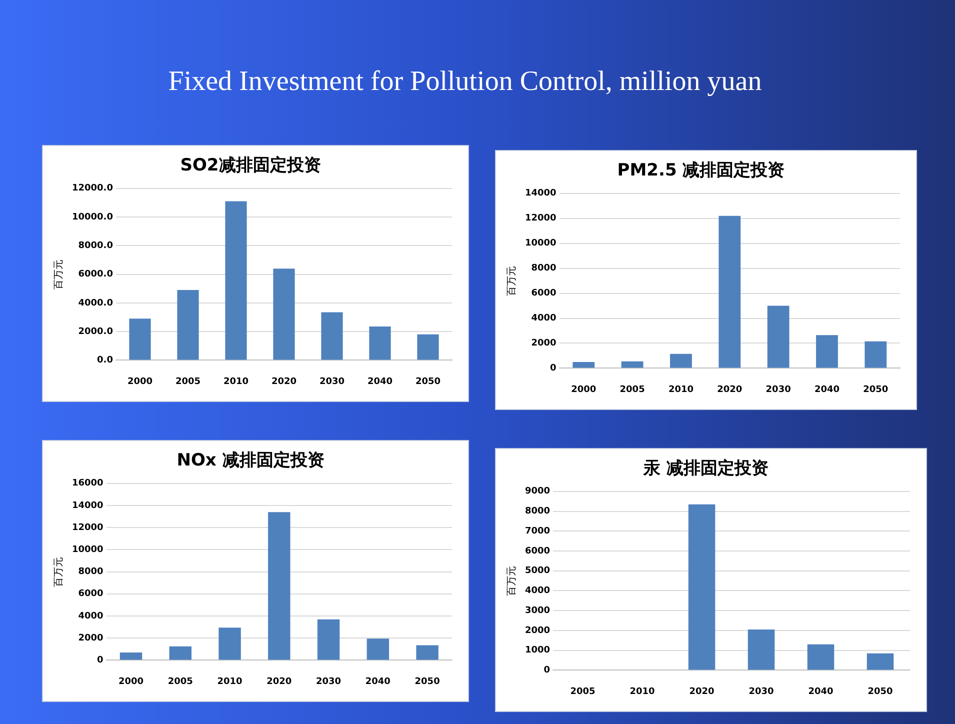 The height and width of the screenshot is (724, 955). Describe the element at coordinates (95, 275) in the screenshot. I see `y-tick-label: 6000.0` at that location.